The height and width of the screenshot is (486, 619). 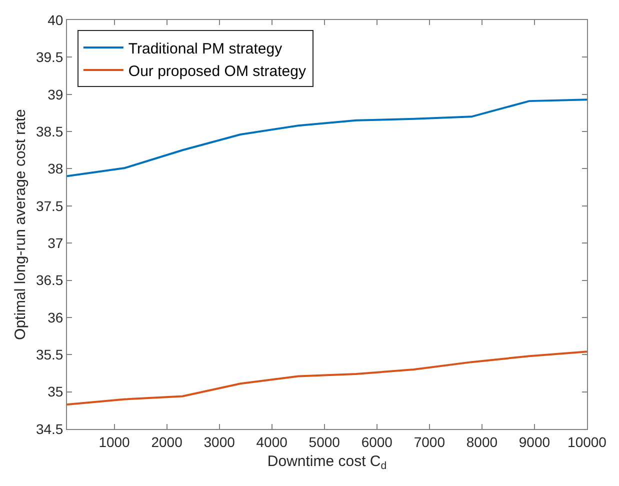 I want to click on x-tick-label: 6000, so click(x=377, y=442).